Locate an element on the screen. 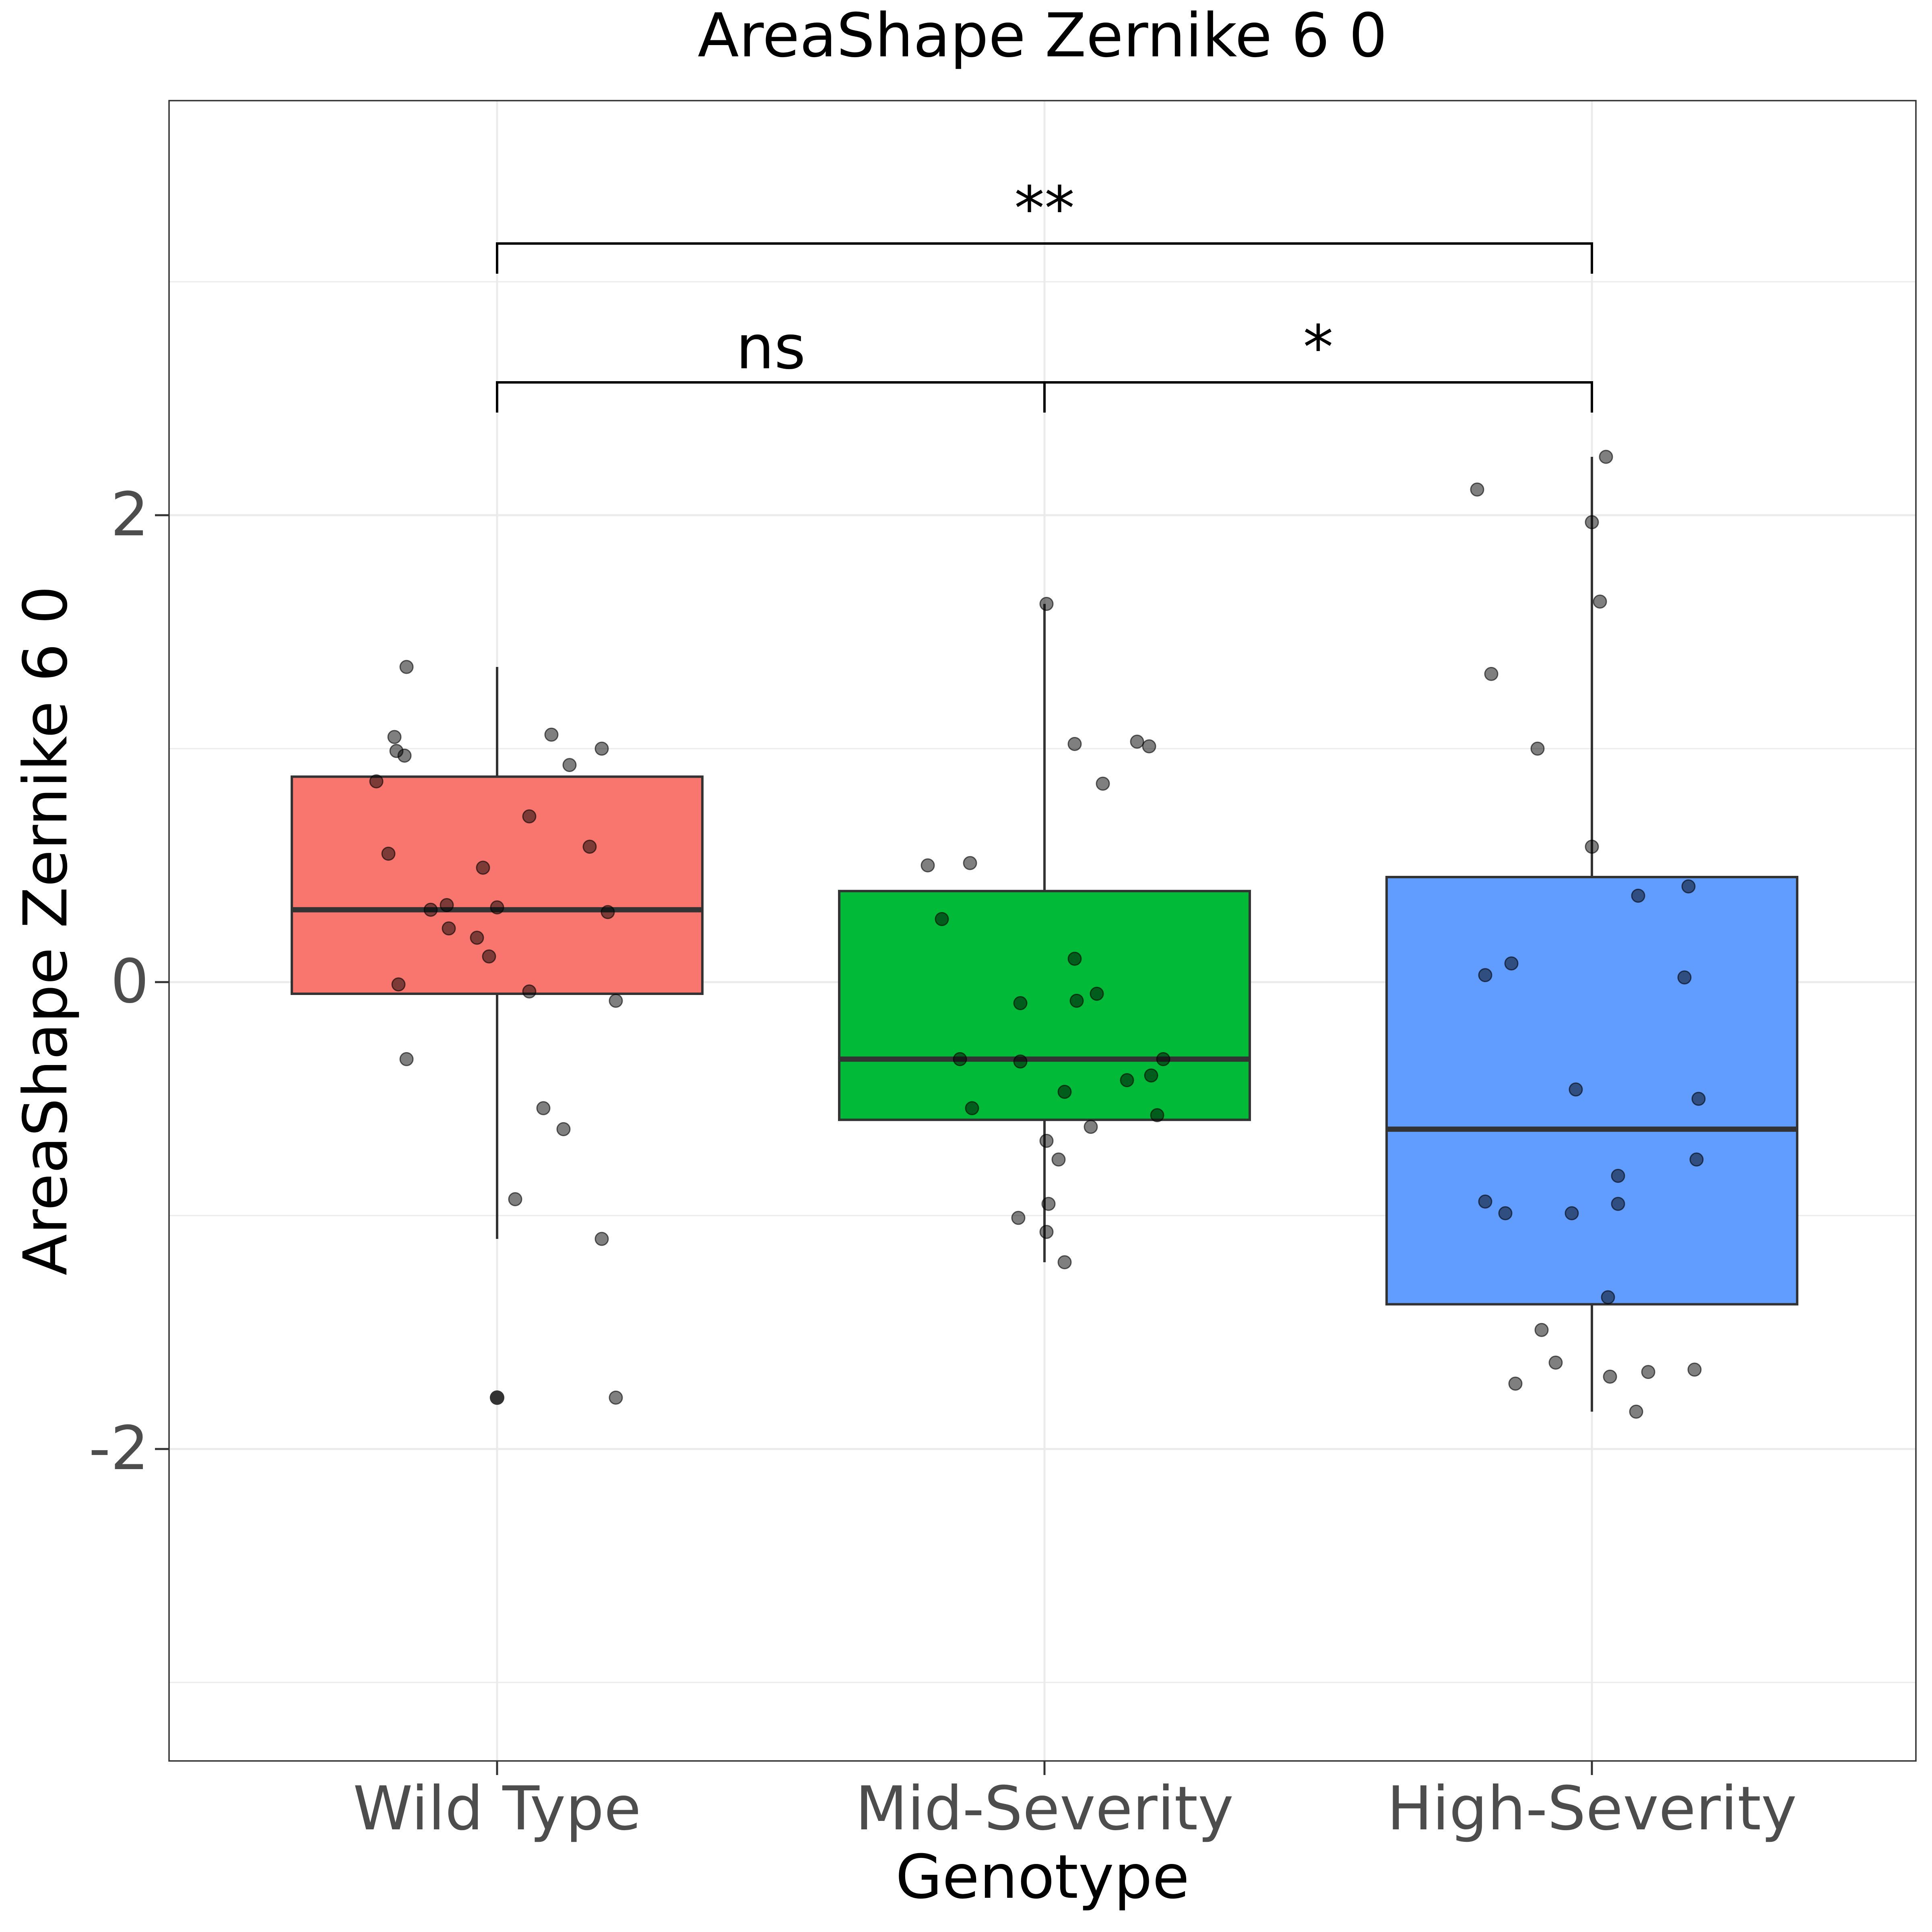 This screenshot has width=1932, height=1932. x-tick-label: Wild Type is located at coordinates (497, 1809).